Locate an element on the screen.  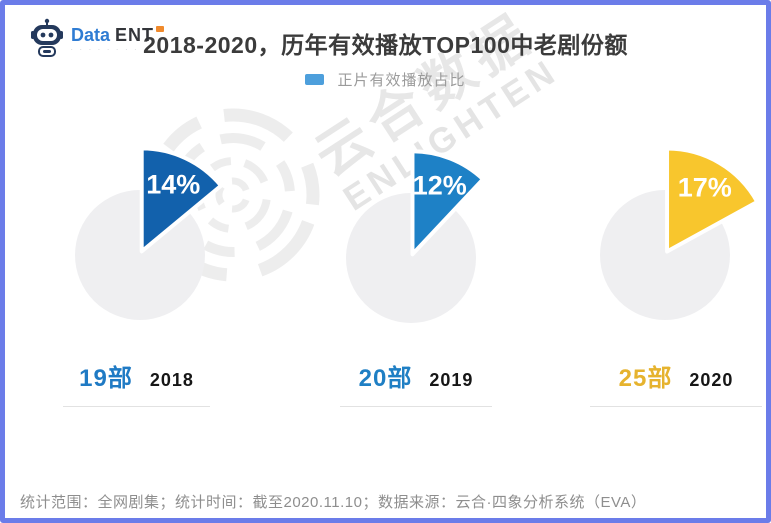
year-label-2019: 2019 is located at coordinates (451, 380).